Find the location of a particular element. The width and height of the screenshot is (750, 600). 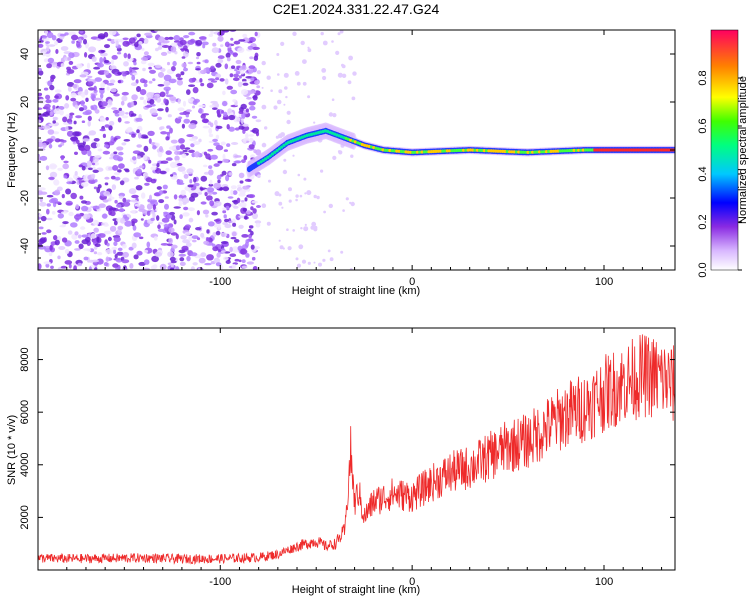

colorbar-ticks: 0.0 0.2 0.4 0.6 0.8 is located at coordinates (719, 174).